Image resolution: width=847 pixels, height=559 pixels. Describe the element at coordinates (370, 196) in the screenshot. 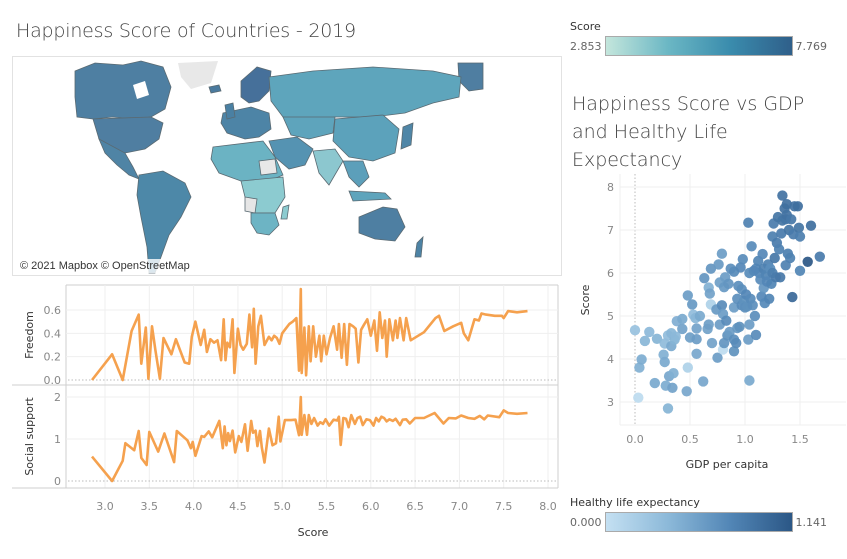

I see `map-region-indonesia` at that location.